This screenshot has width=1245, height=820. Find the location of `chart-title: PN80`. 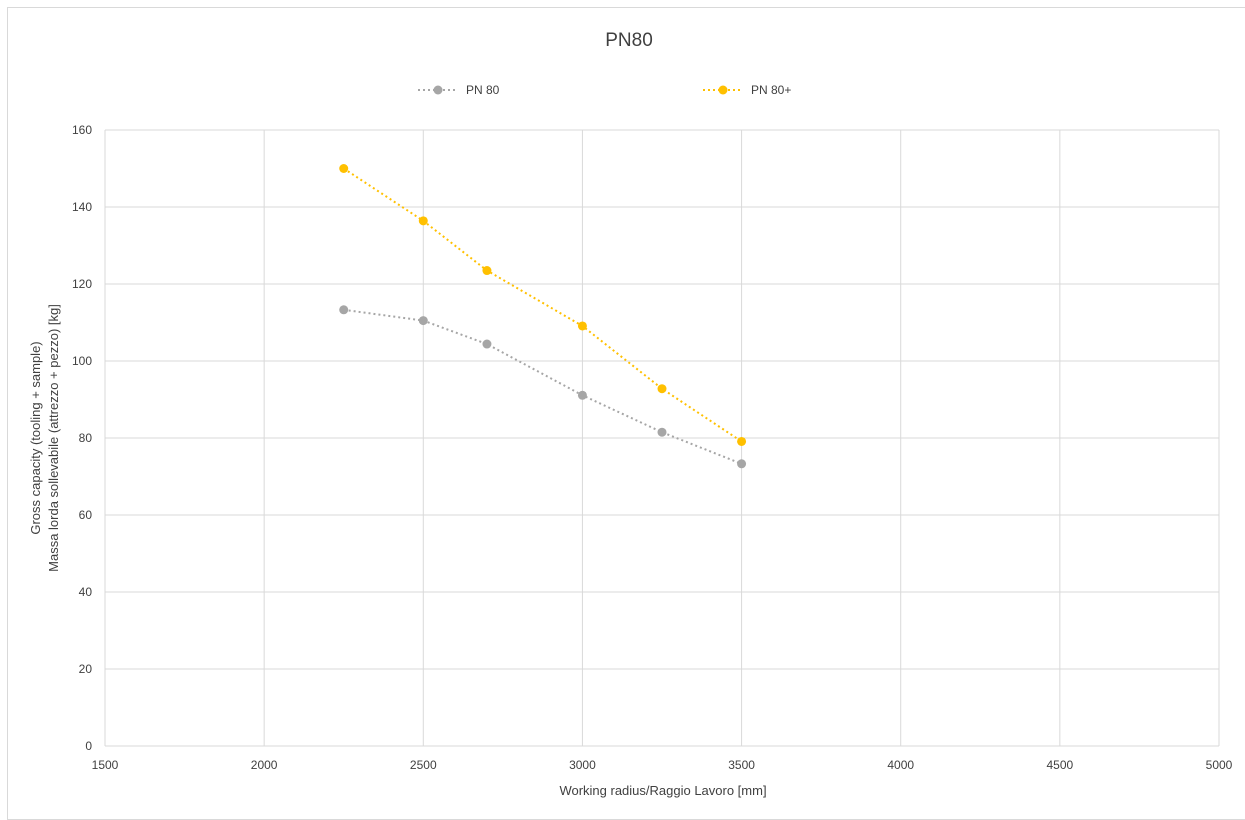

chart-title: PN80 is located at coordinates (629, 40).